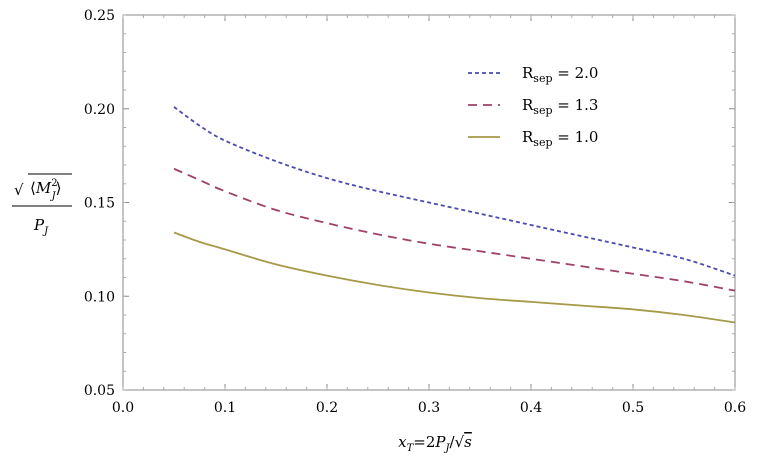 The width and height of the screenshot is (763, 463). I want to click on x-tick-label: 0.6, so click(735, 408).